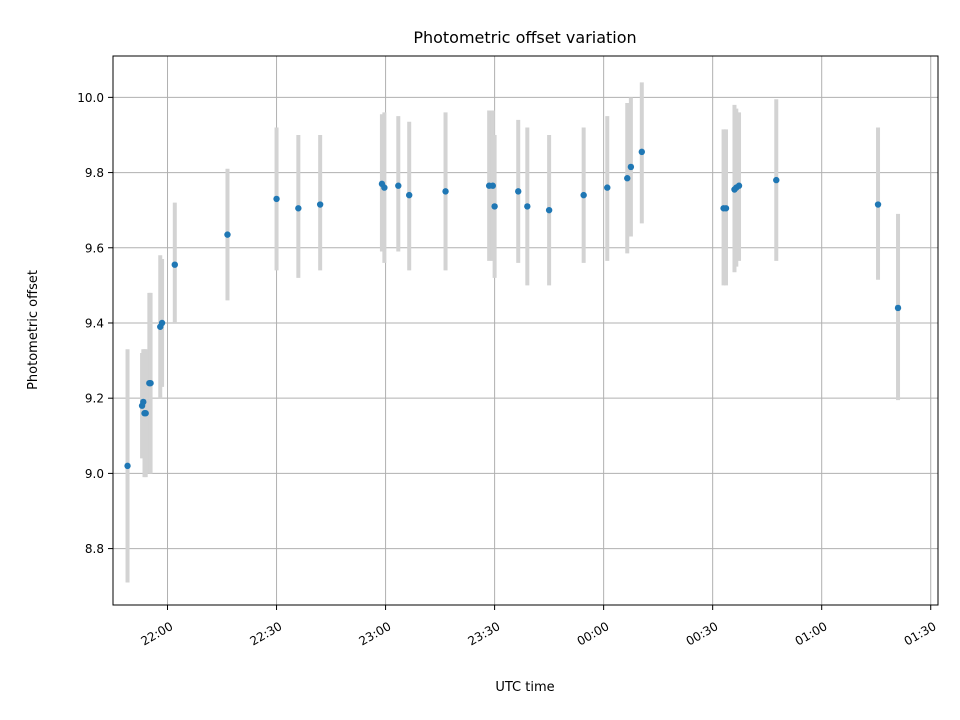 This screenshot has height=720, width=960. Describe the element at coordinates (702, 633) in the screenshot. I see `x-tick-label: 00:30` at that location.